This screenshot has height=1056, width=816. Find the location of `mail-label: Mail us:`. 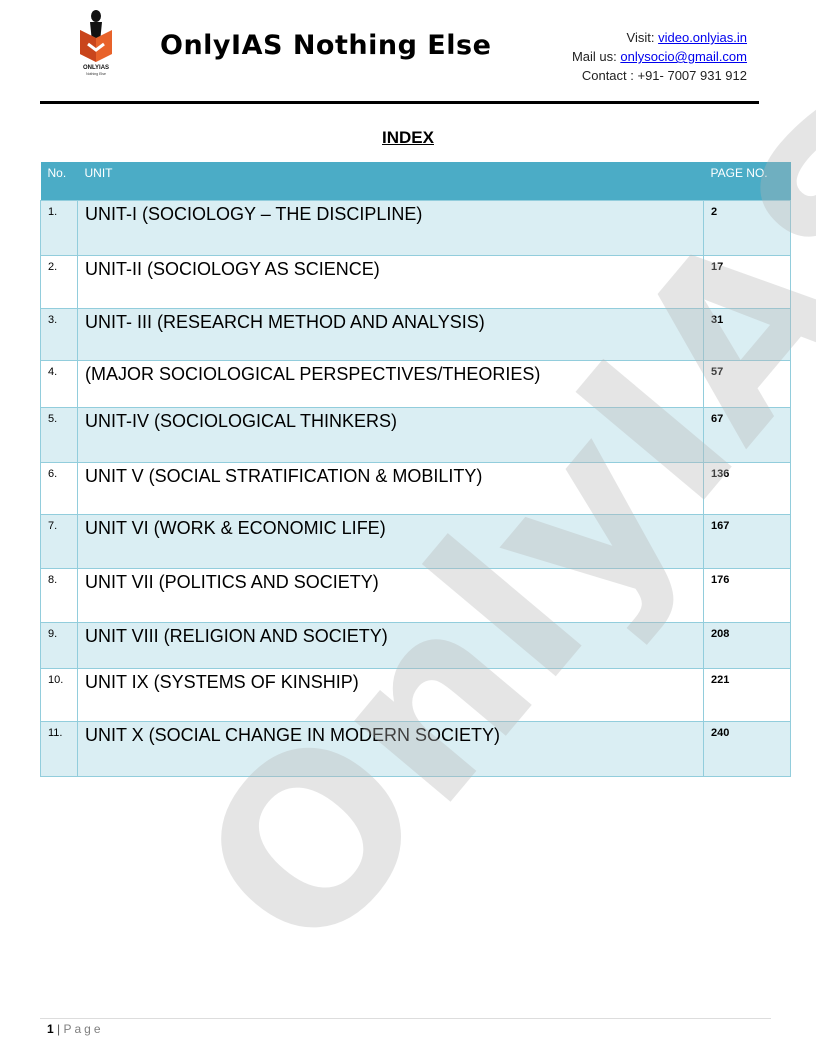

mail-label: Mail us: is located at coordinates (596, 56).